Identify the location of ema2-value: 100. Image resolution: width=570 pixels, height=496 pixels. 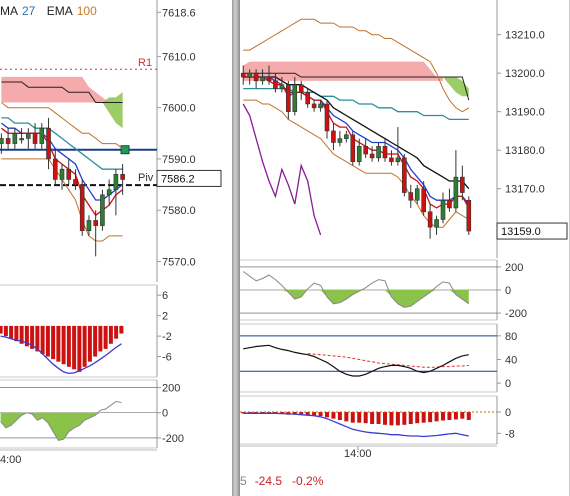
(86, 11).